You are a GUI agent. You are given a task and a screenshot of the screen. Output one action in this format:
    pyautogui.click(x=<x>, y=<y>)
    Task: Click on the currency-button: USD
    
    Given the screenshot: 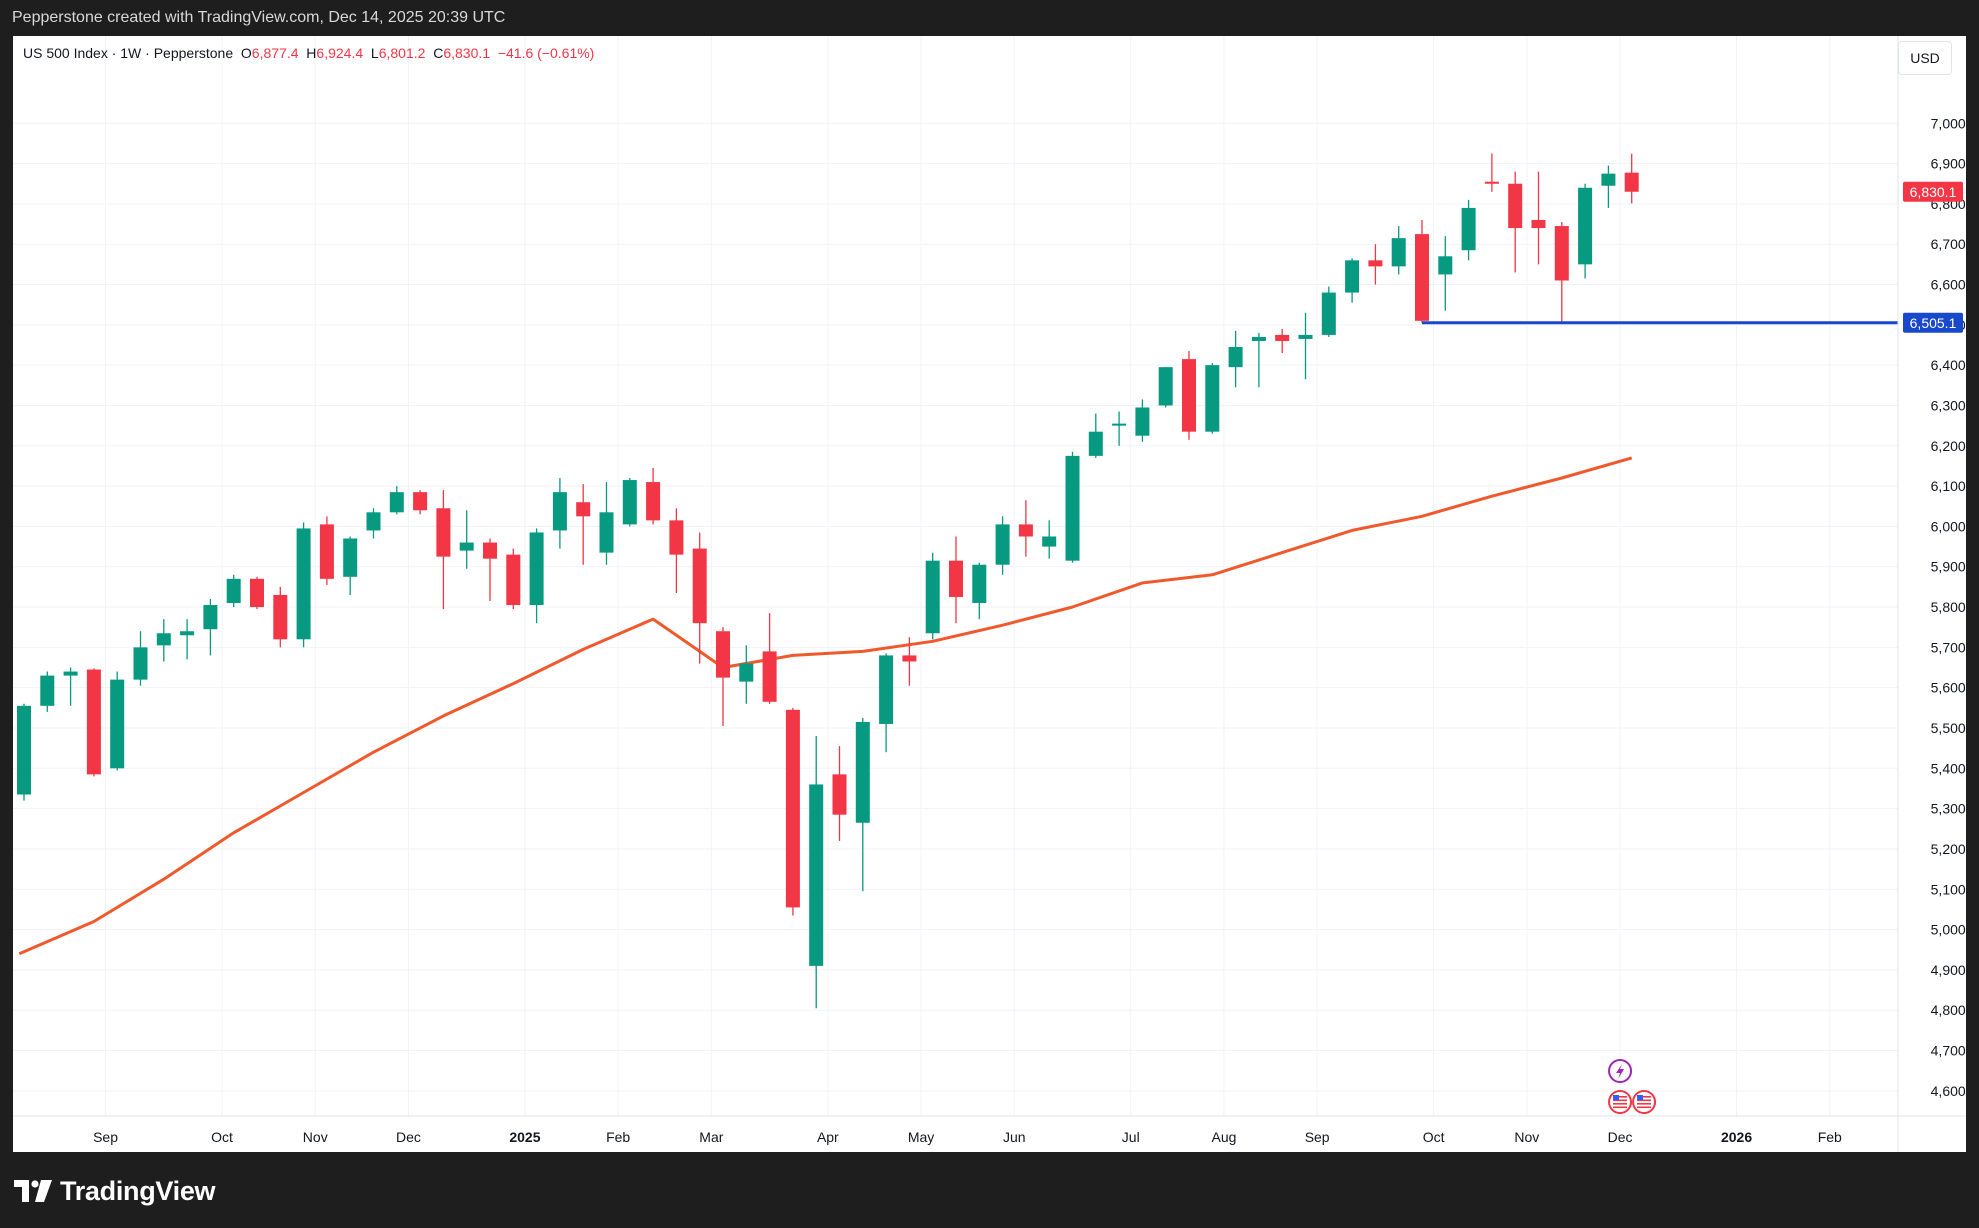 What is the action you would take?
    pyautogui.click(x=1925, y=58)
    